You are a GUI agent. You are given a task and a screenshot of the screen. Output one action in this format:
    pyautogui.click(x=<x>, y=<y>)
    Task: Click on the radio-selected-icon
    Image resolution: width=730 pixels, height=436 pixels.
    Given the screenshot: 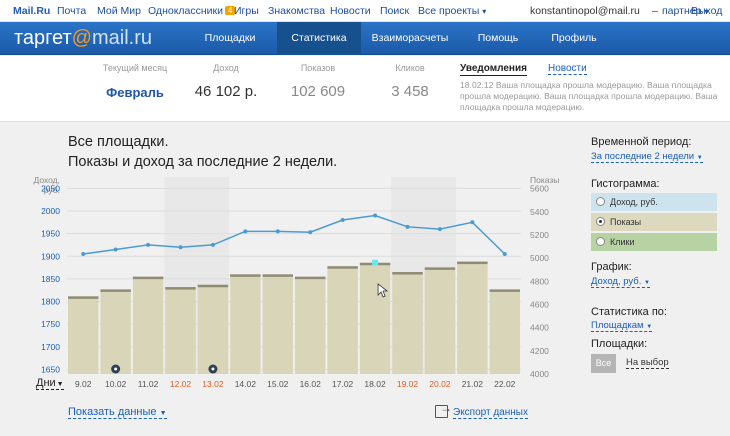 What is the action you would take?
    pyautogui.click(x=600, y=221)
    